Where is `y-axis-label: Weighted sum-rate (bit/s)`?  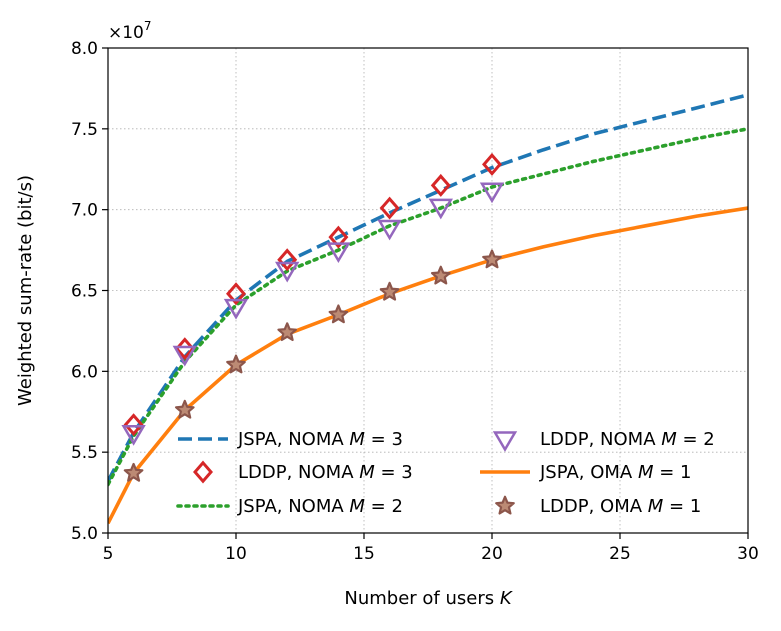
y-axis-label: Weighted sum-rate (bit/s) is located at coordinates (25, 290).